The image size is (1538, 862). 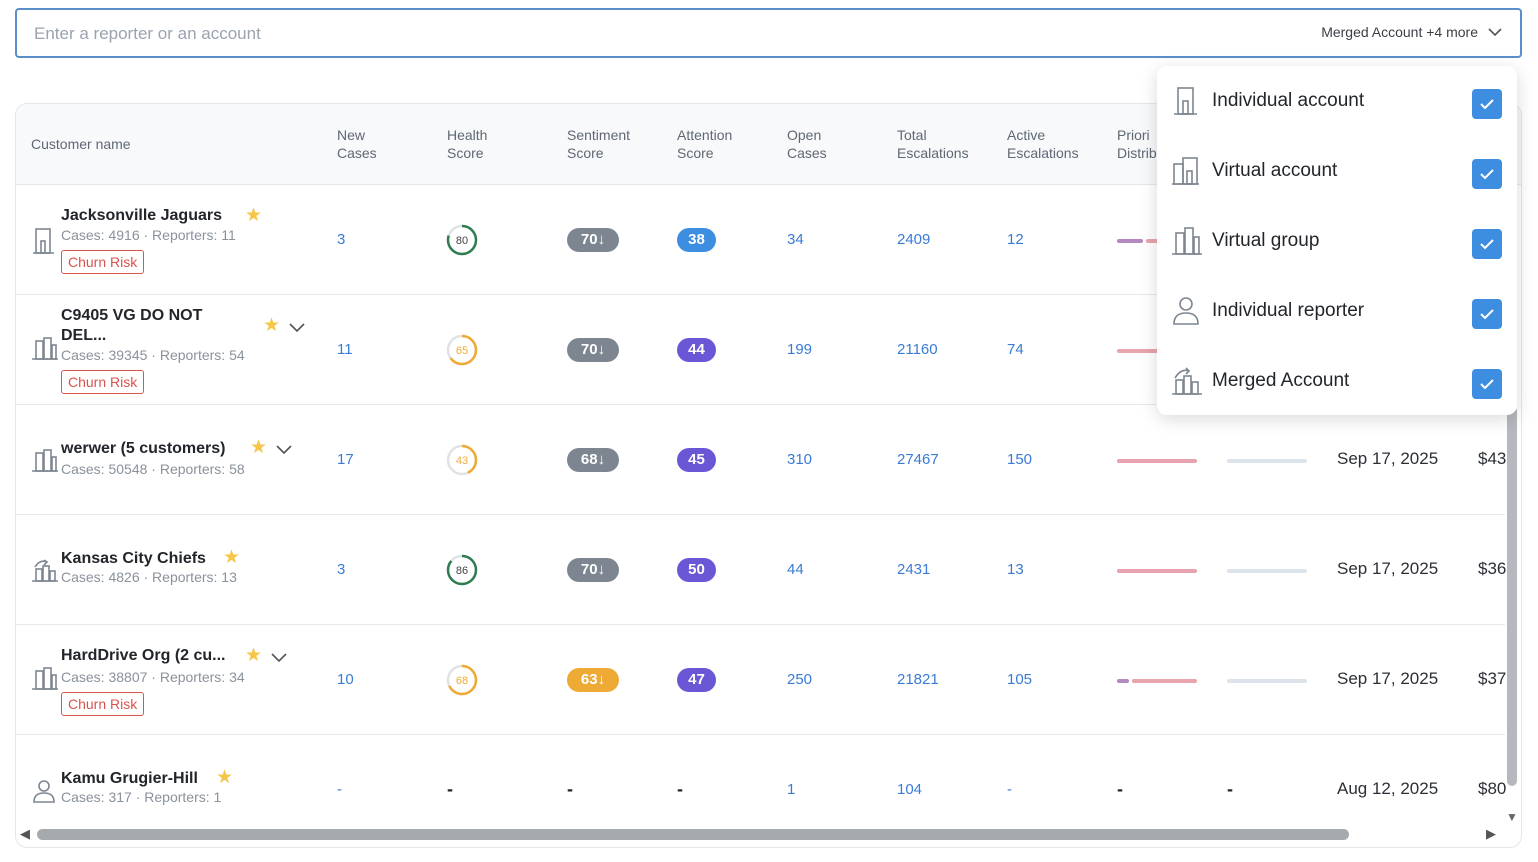 What do you see at coordinates (795, 239) in the screenshot?
I see `open-cases-value: 34` at bounding box center [795, 239].